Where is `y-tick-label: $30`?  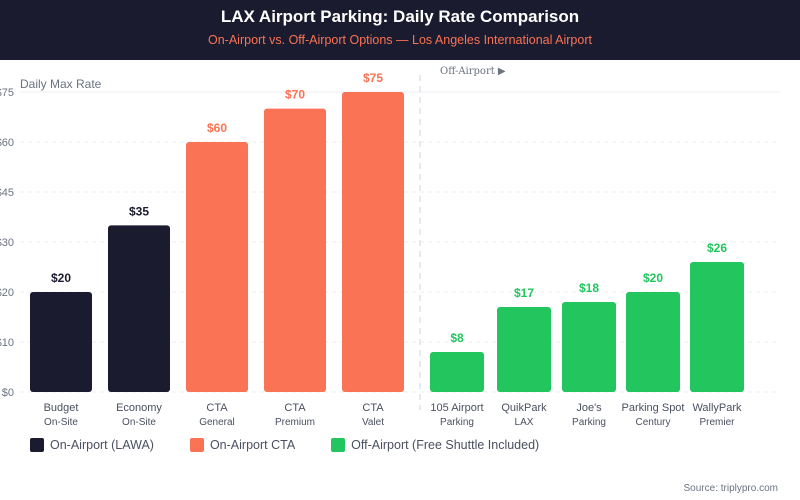 y-tick-label: $30 is located at coordinates (7, 243).